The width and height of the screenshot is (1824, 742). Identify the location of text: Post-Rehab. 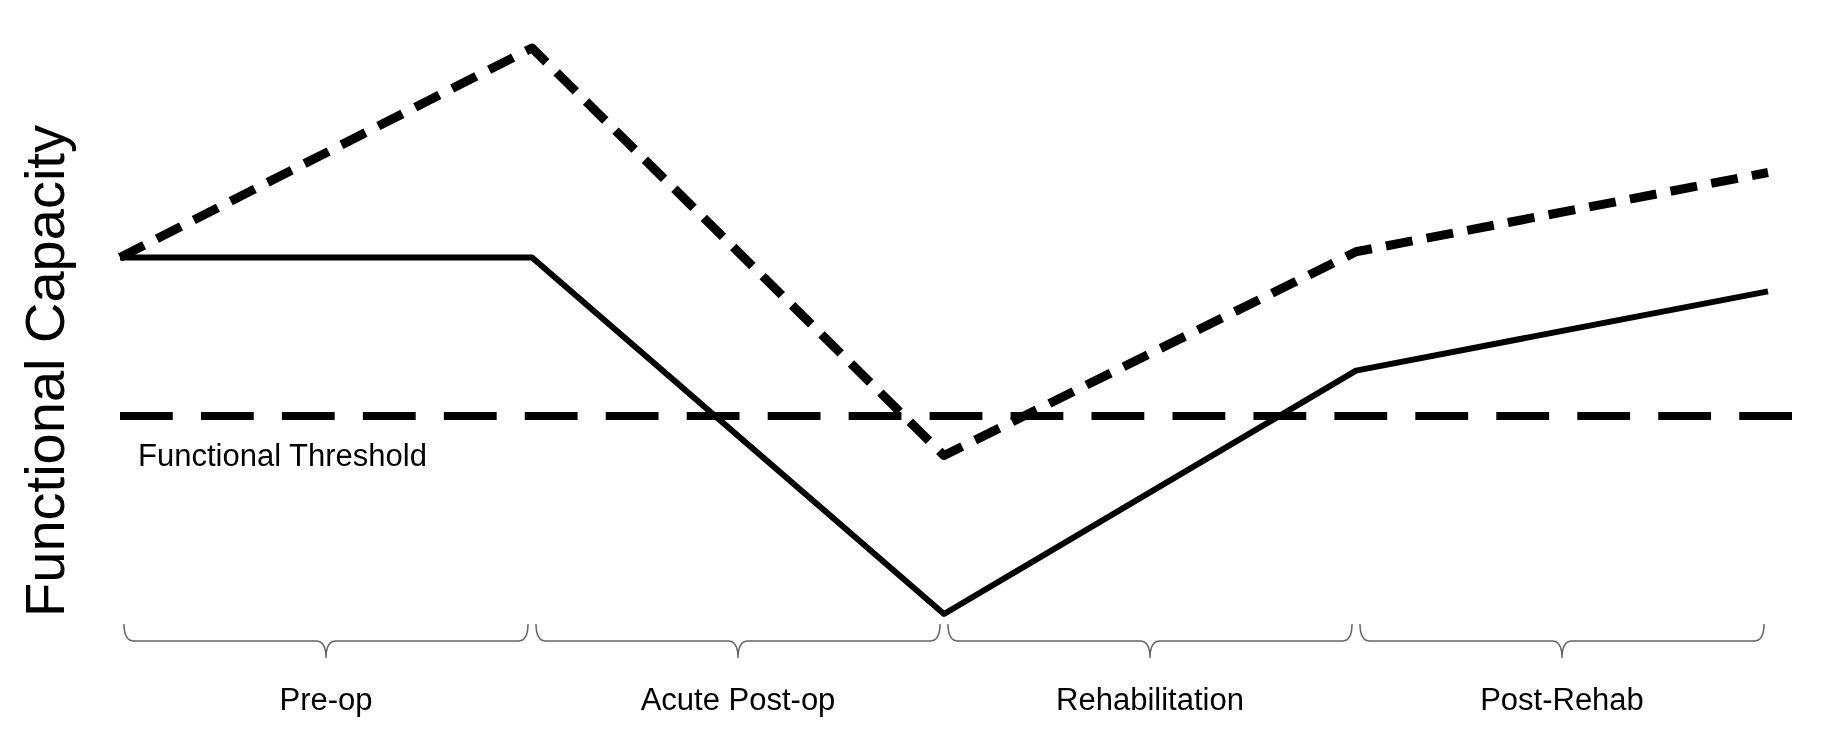
(1562, 699).